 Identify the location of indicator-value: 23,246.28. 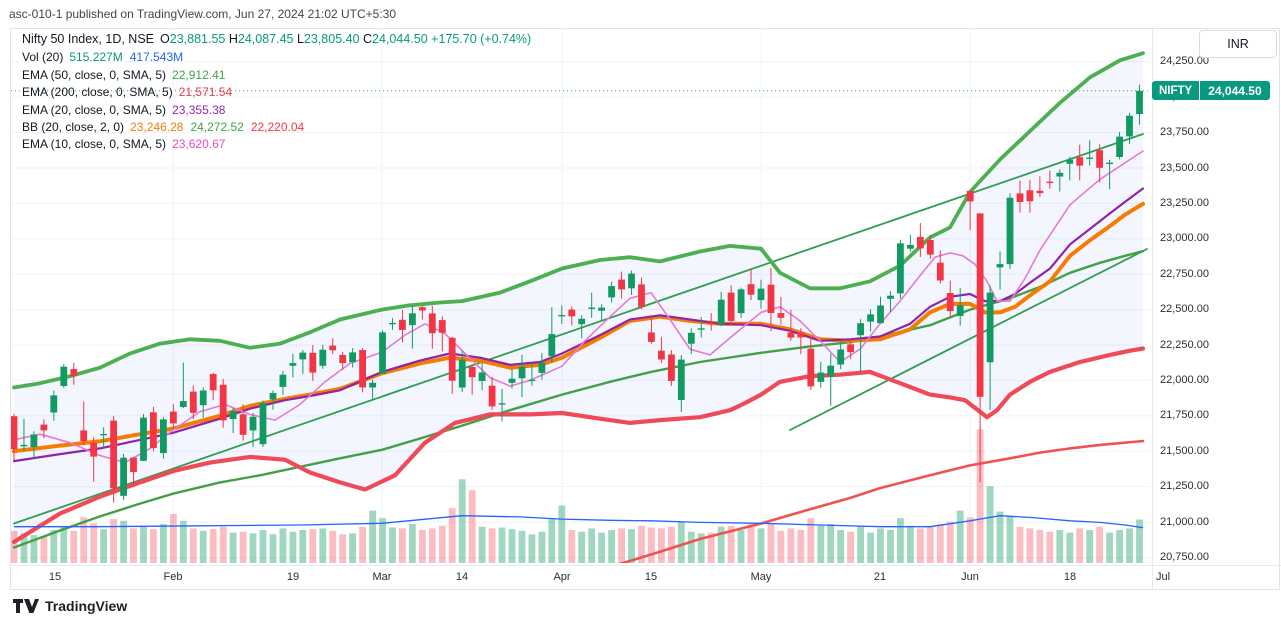
(157, 127).